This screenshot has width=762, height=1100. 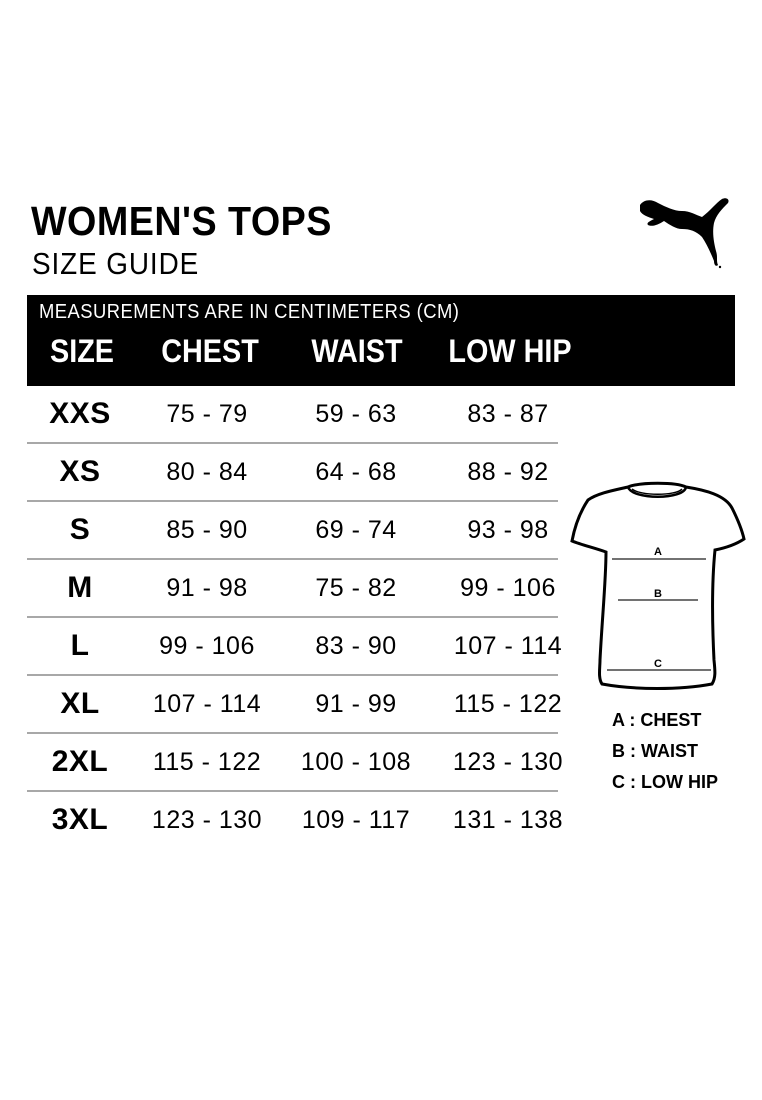 What do you see at coordinates (210, 351) in the screenshot?
I see `column-header-chest: CHEST` at bounding box center [210, 351].